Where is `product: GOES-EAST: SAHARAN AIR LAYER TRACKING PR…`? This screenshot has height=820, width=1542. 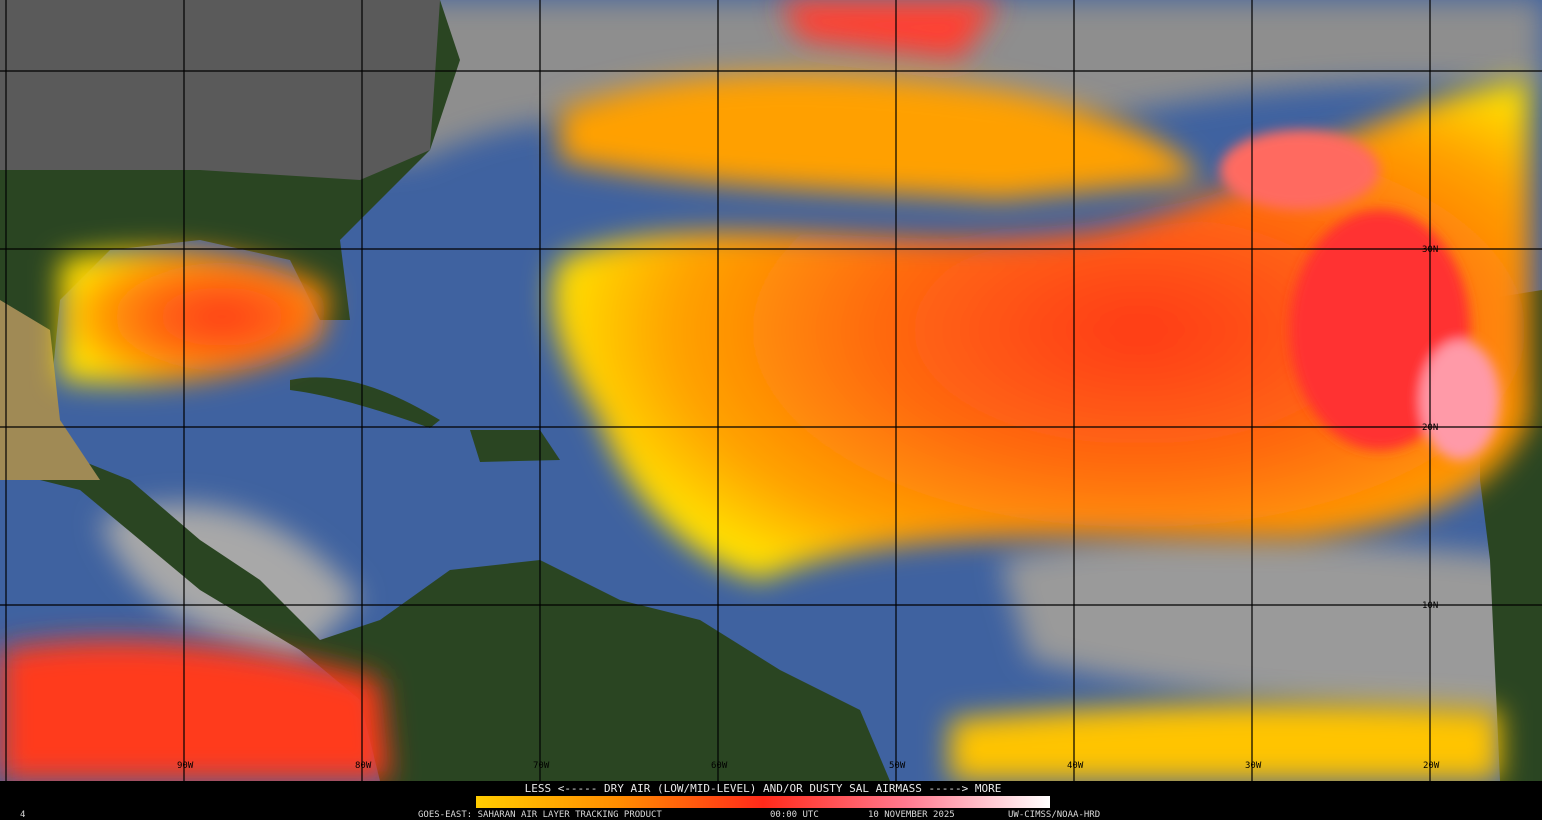 product: GOES-EAST: SAHARAN AIR LAYER TRACKING PR… is located at coordinates (540, 815).